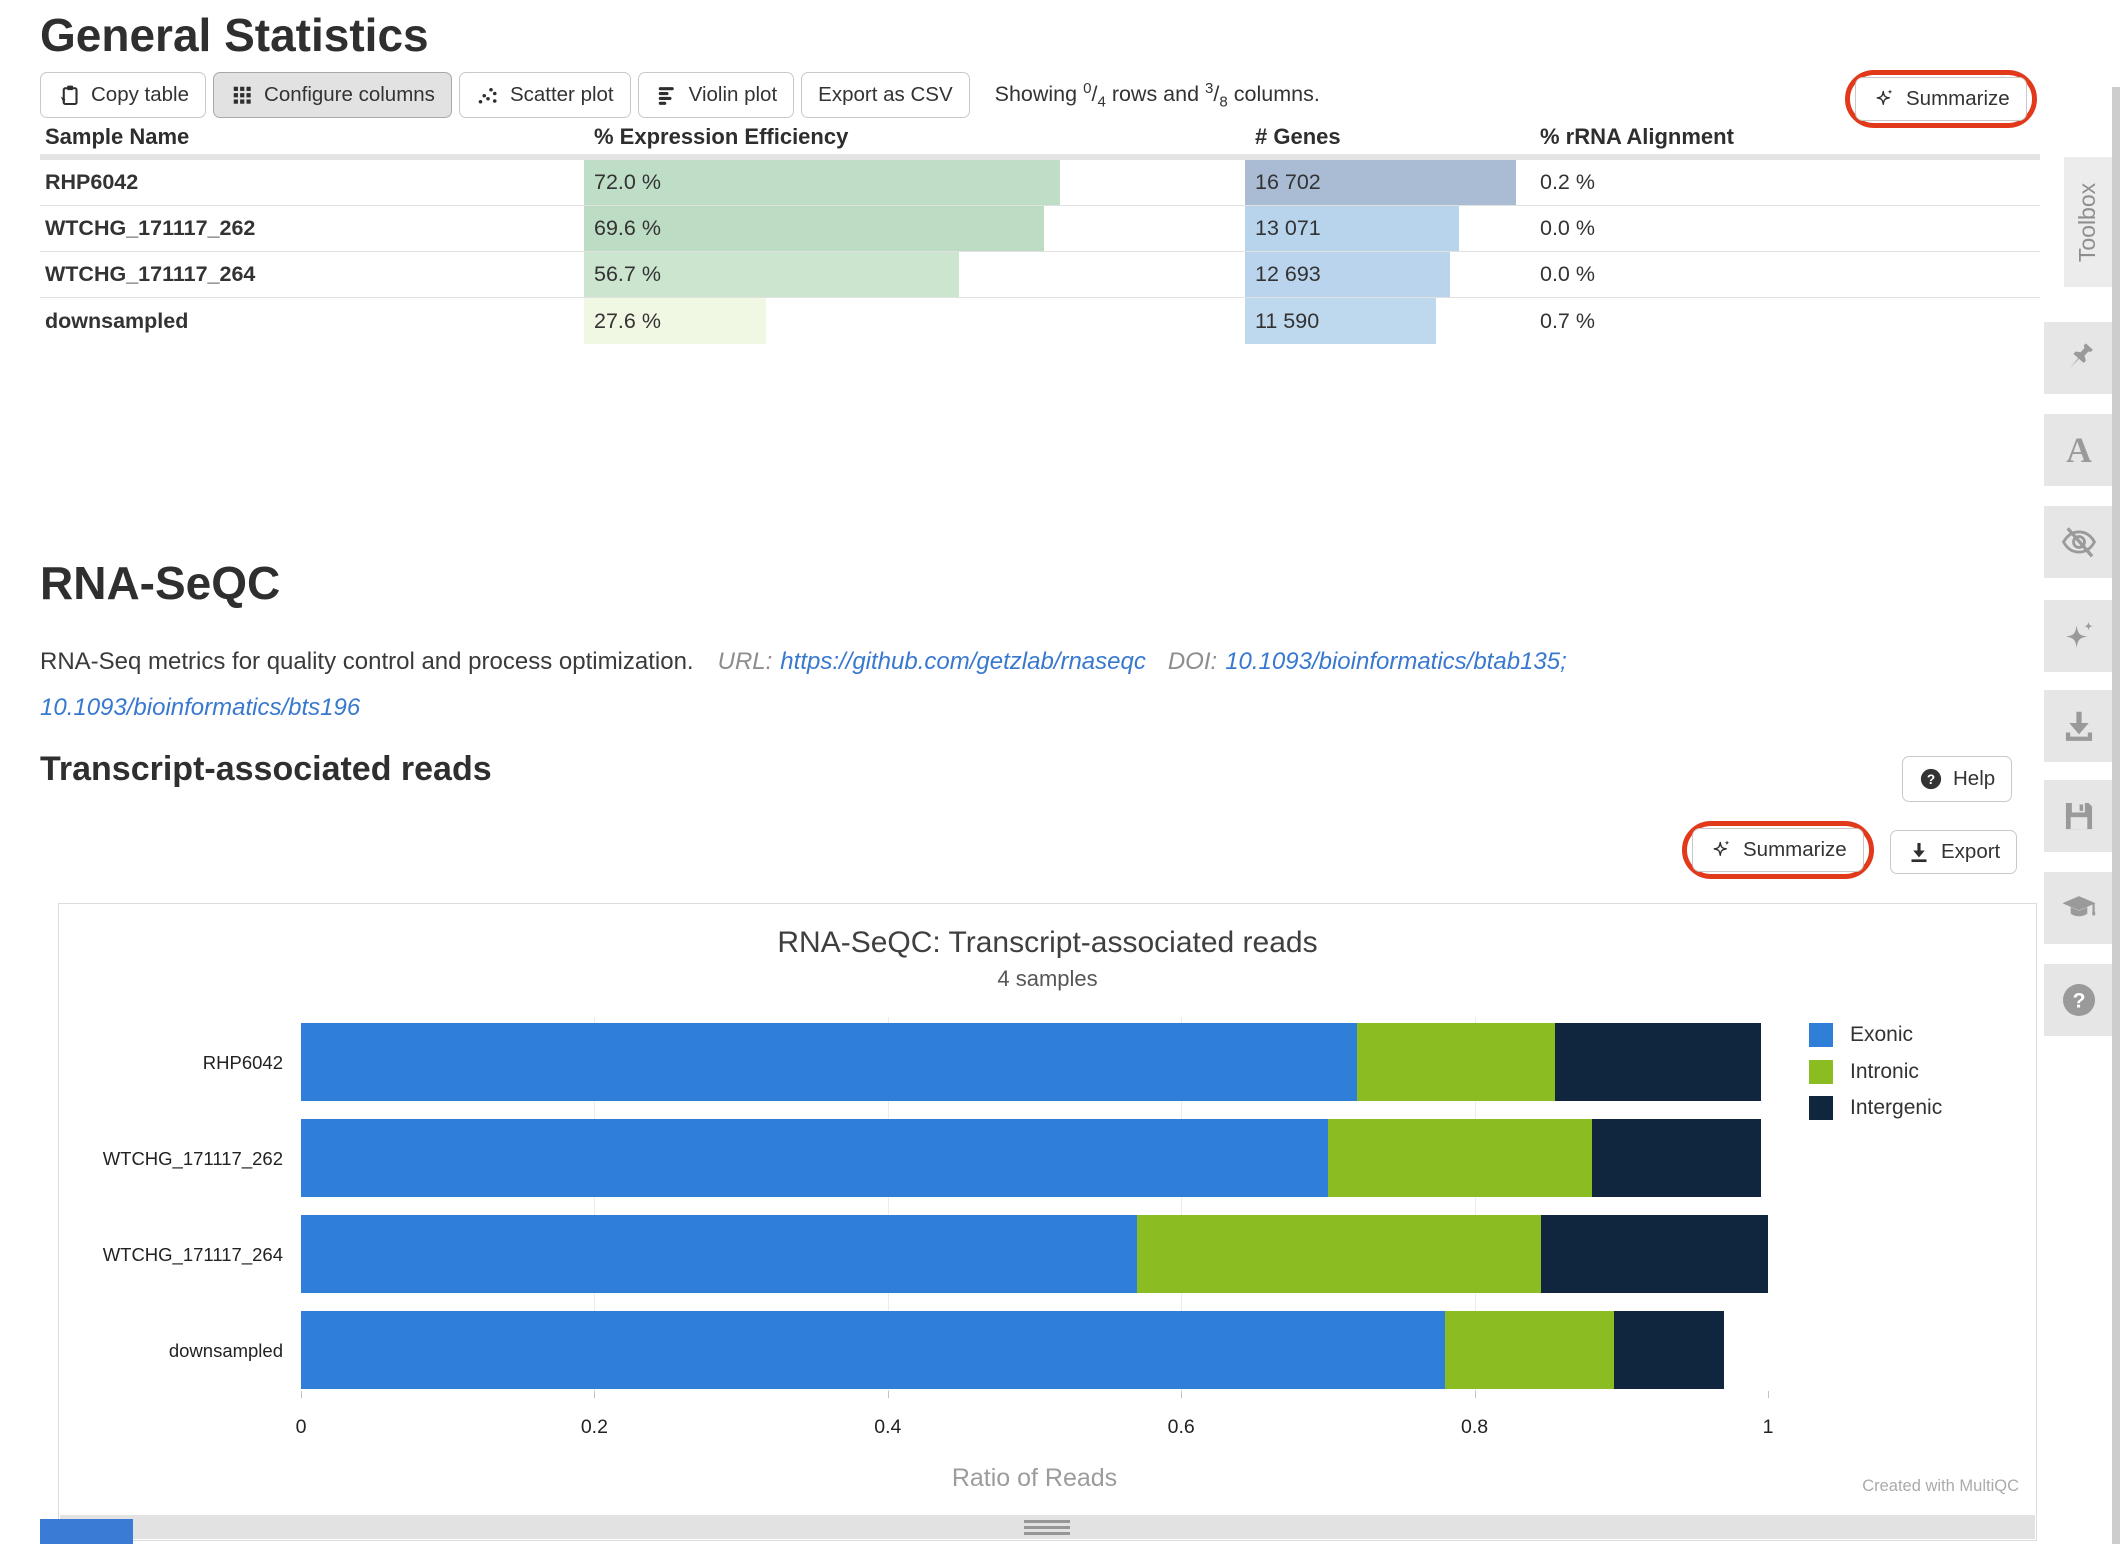 This screenshot has height=1544, width=2120. Describe the element at coordinates (1396, 661) in the screenshot. I see `module-doi-link-1: 10.1093/bioinformatics/btab135;` at that location.